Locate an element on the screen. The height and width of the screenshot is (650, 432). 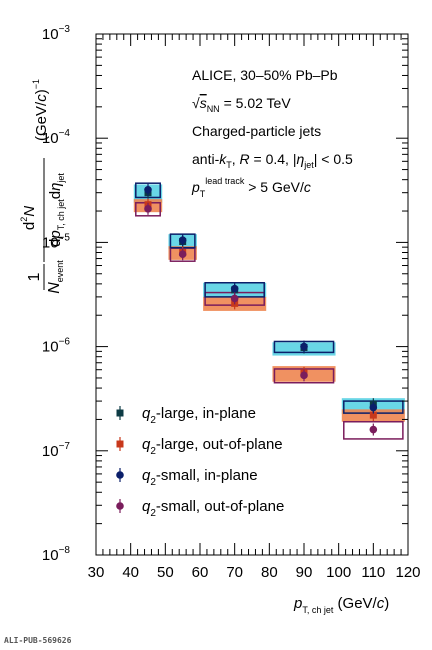
svg-text: Nevent is located at coordinates (55, 277).